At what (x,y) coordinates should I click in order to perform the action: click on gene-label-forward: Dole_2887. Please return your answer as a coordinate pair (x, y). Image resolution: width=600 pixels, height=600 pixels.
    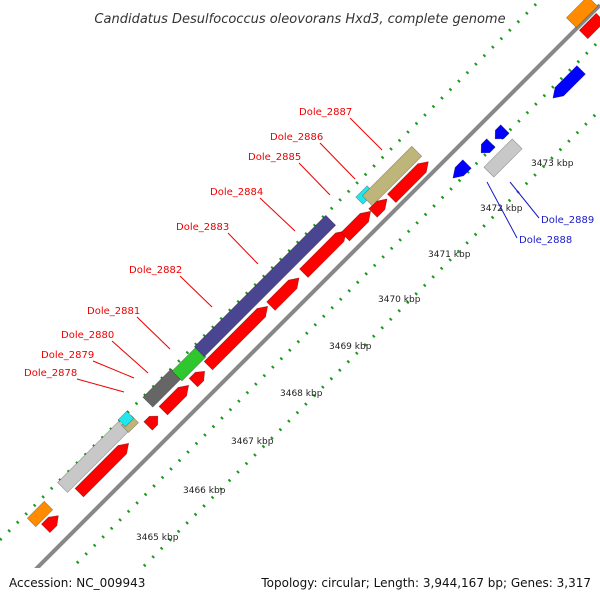
    Looking at the image, I should click on (325, 112).